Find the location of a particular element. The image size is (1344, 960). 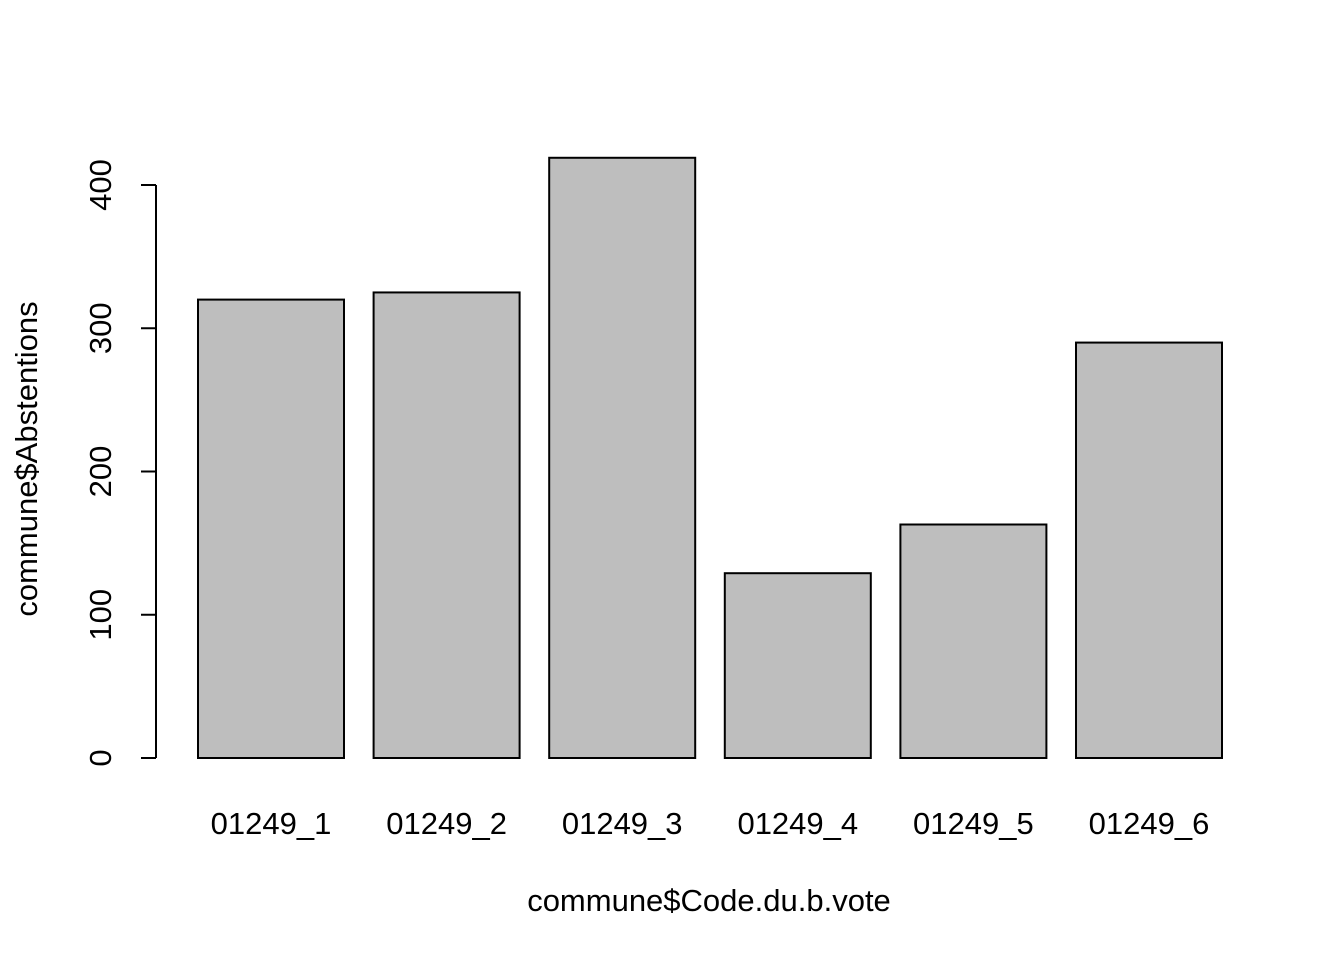

y-axis-label: commune$Abstentions is located at coordinates (26, 458).